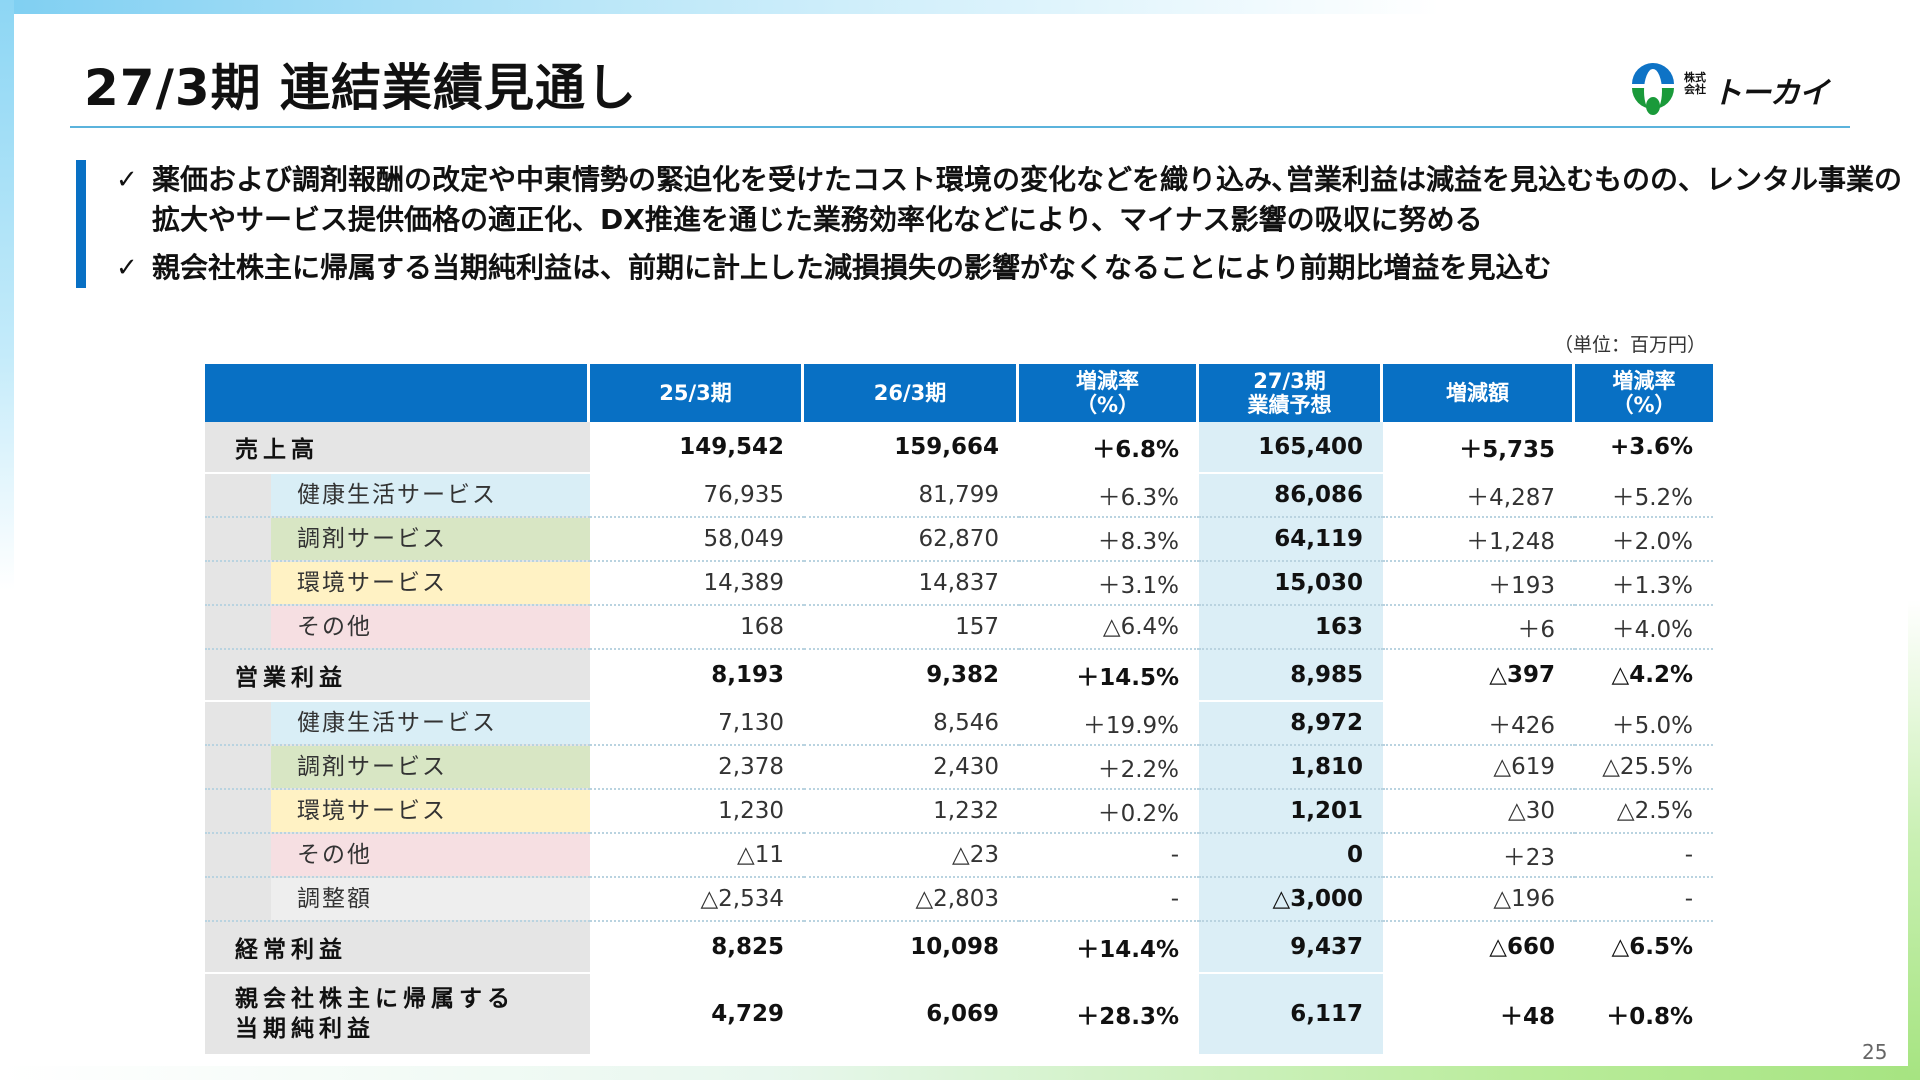 This screenshot has height=1080, width=1920. I want to click on table-cell: 64,119, so click(1291, 540).